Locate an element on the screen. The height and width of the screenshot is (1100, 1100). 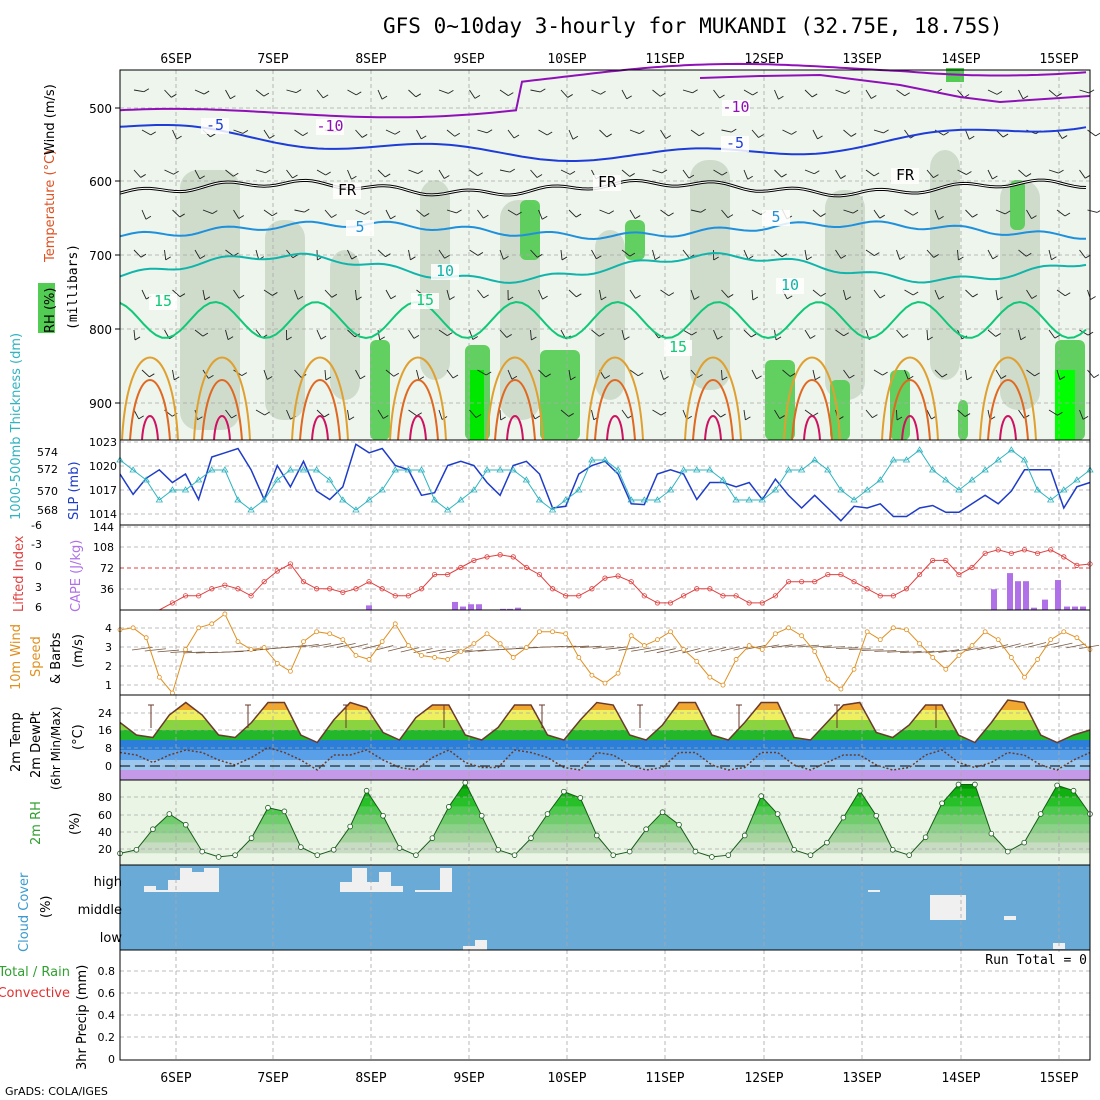
cloud-level-label: low is located at coordinates (111, 938).